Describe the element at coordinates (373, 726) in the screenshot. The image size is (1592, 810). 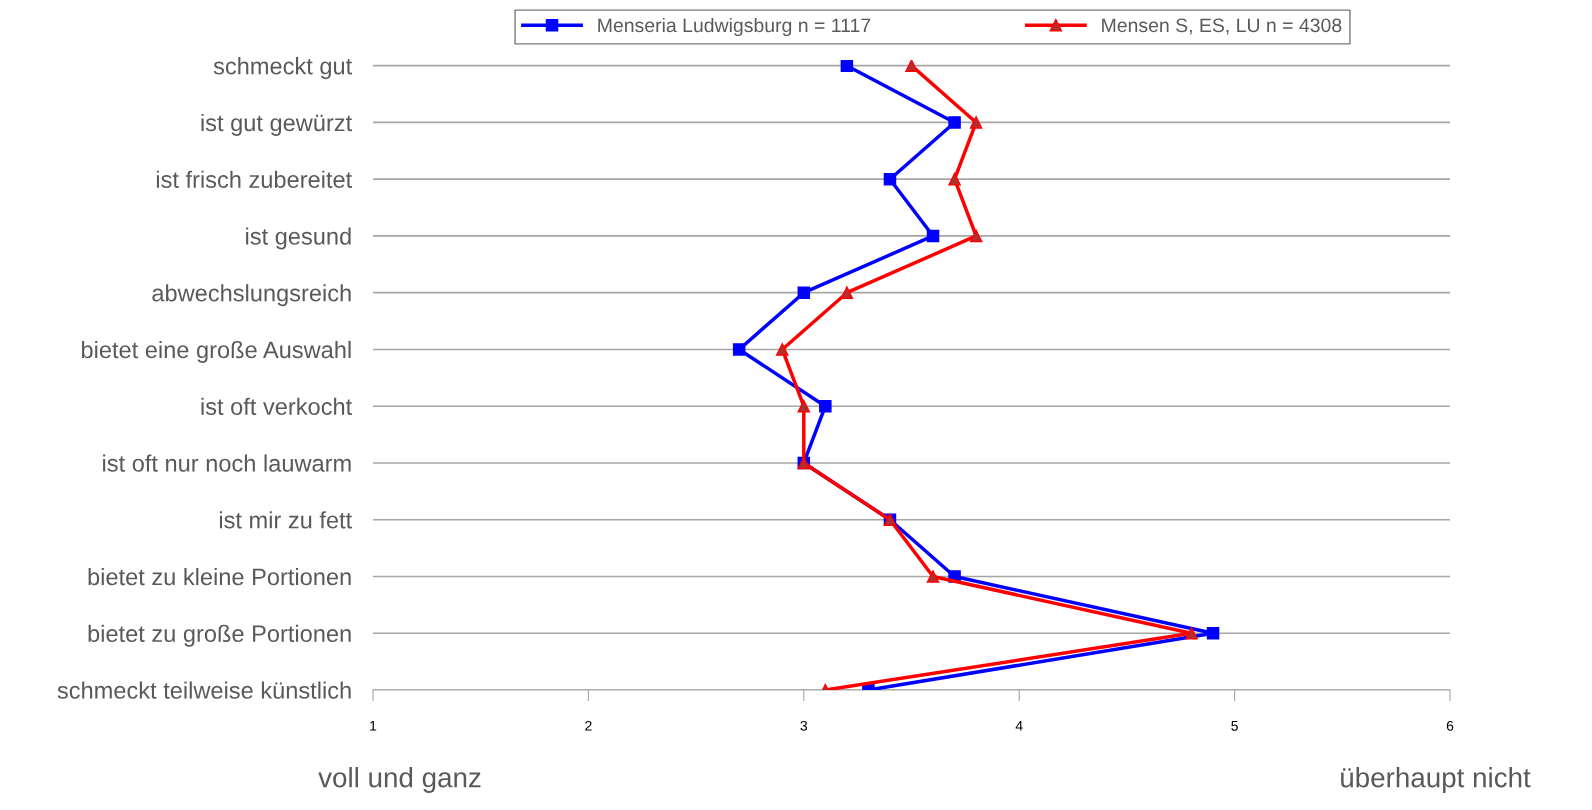
I see `x-tick-label: 1` at that location.